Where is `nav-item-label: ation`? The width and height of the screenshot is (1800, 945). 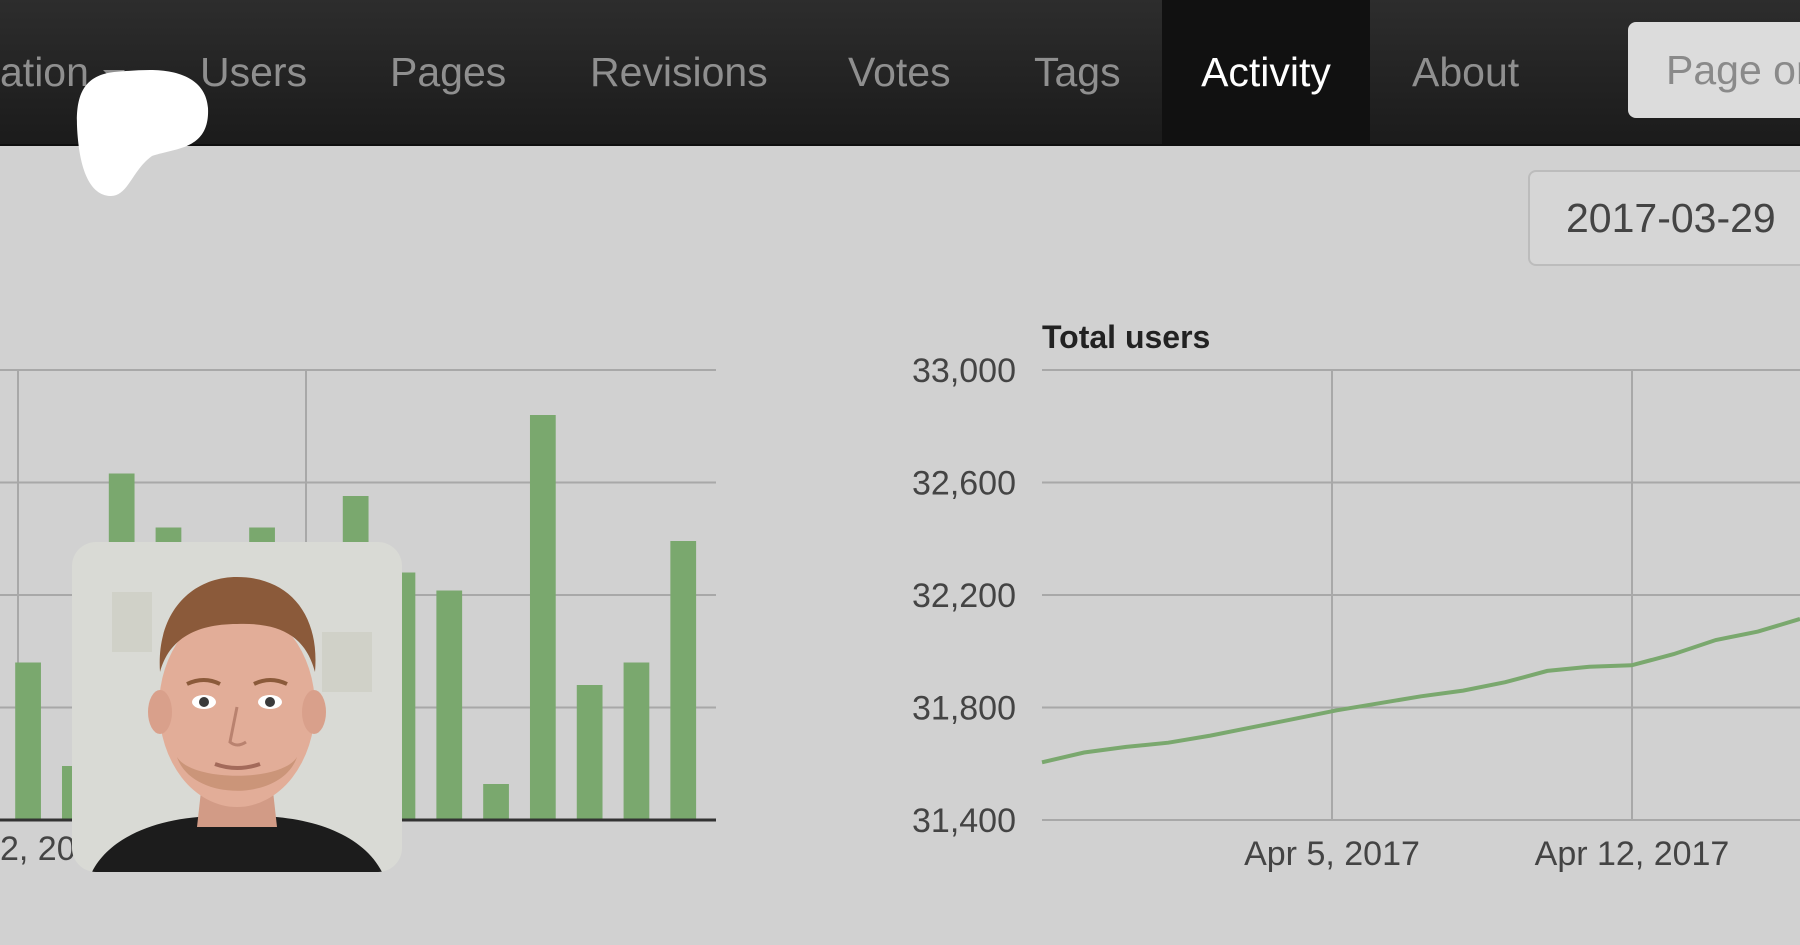 nav-item-label: ation is located at coordinates (44, 72).